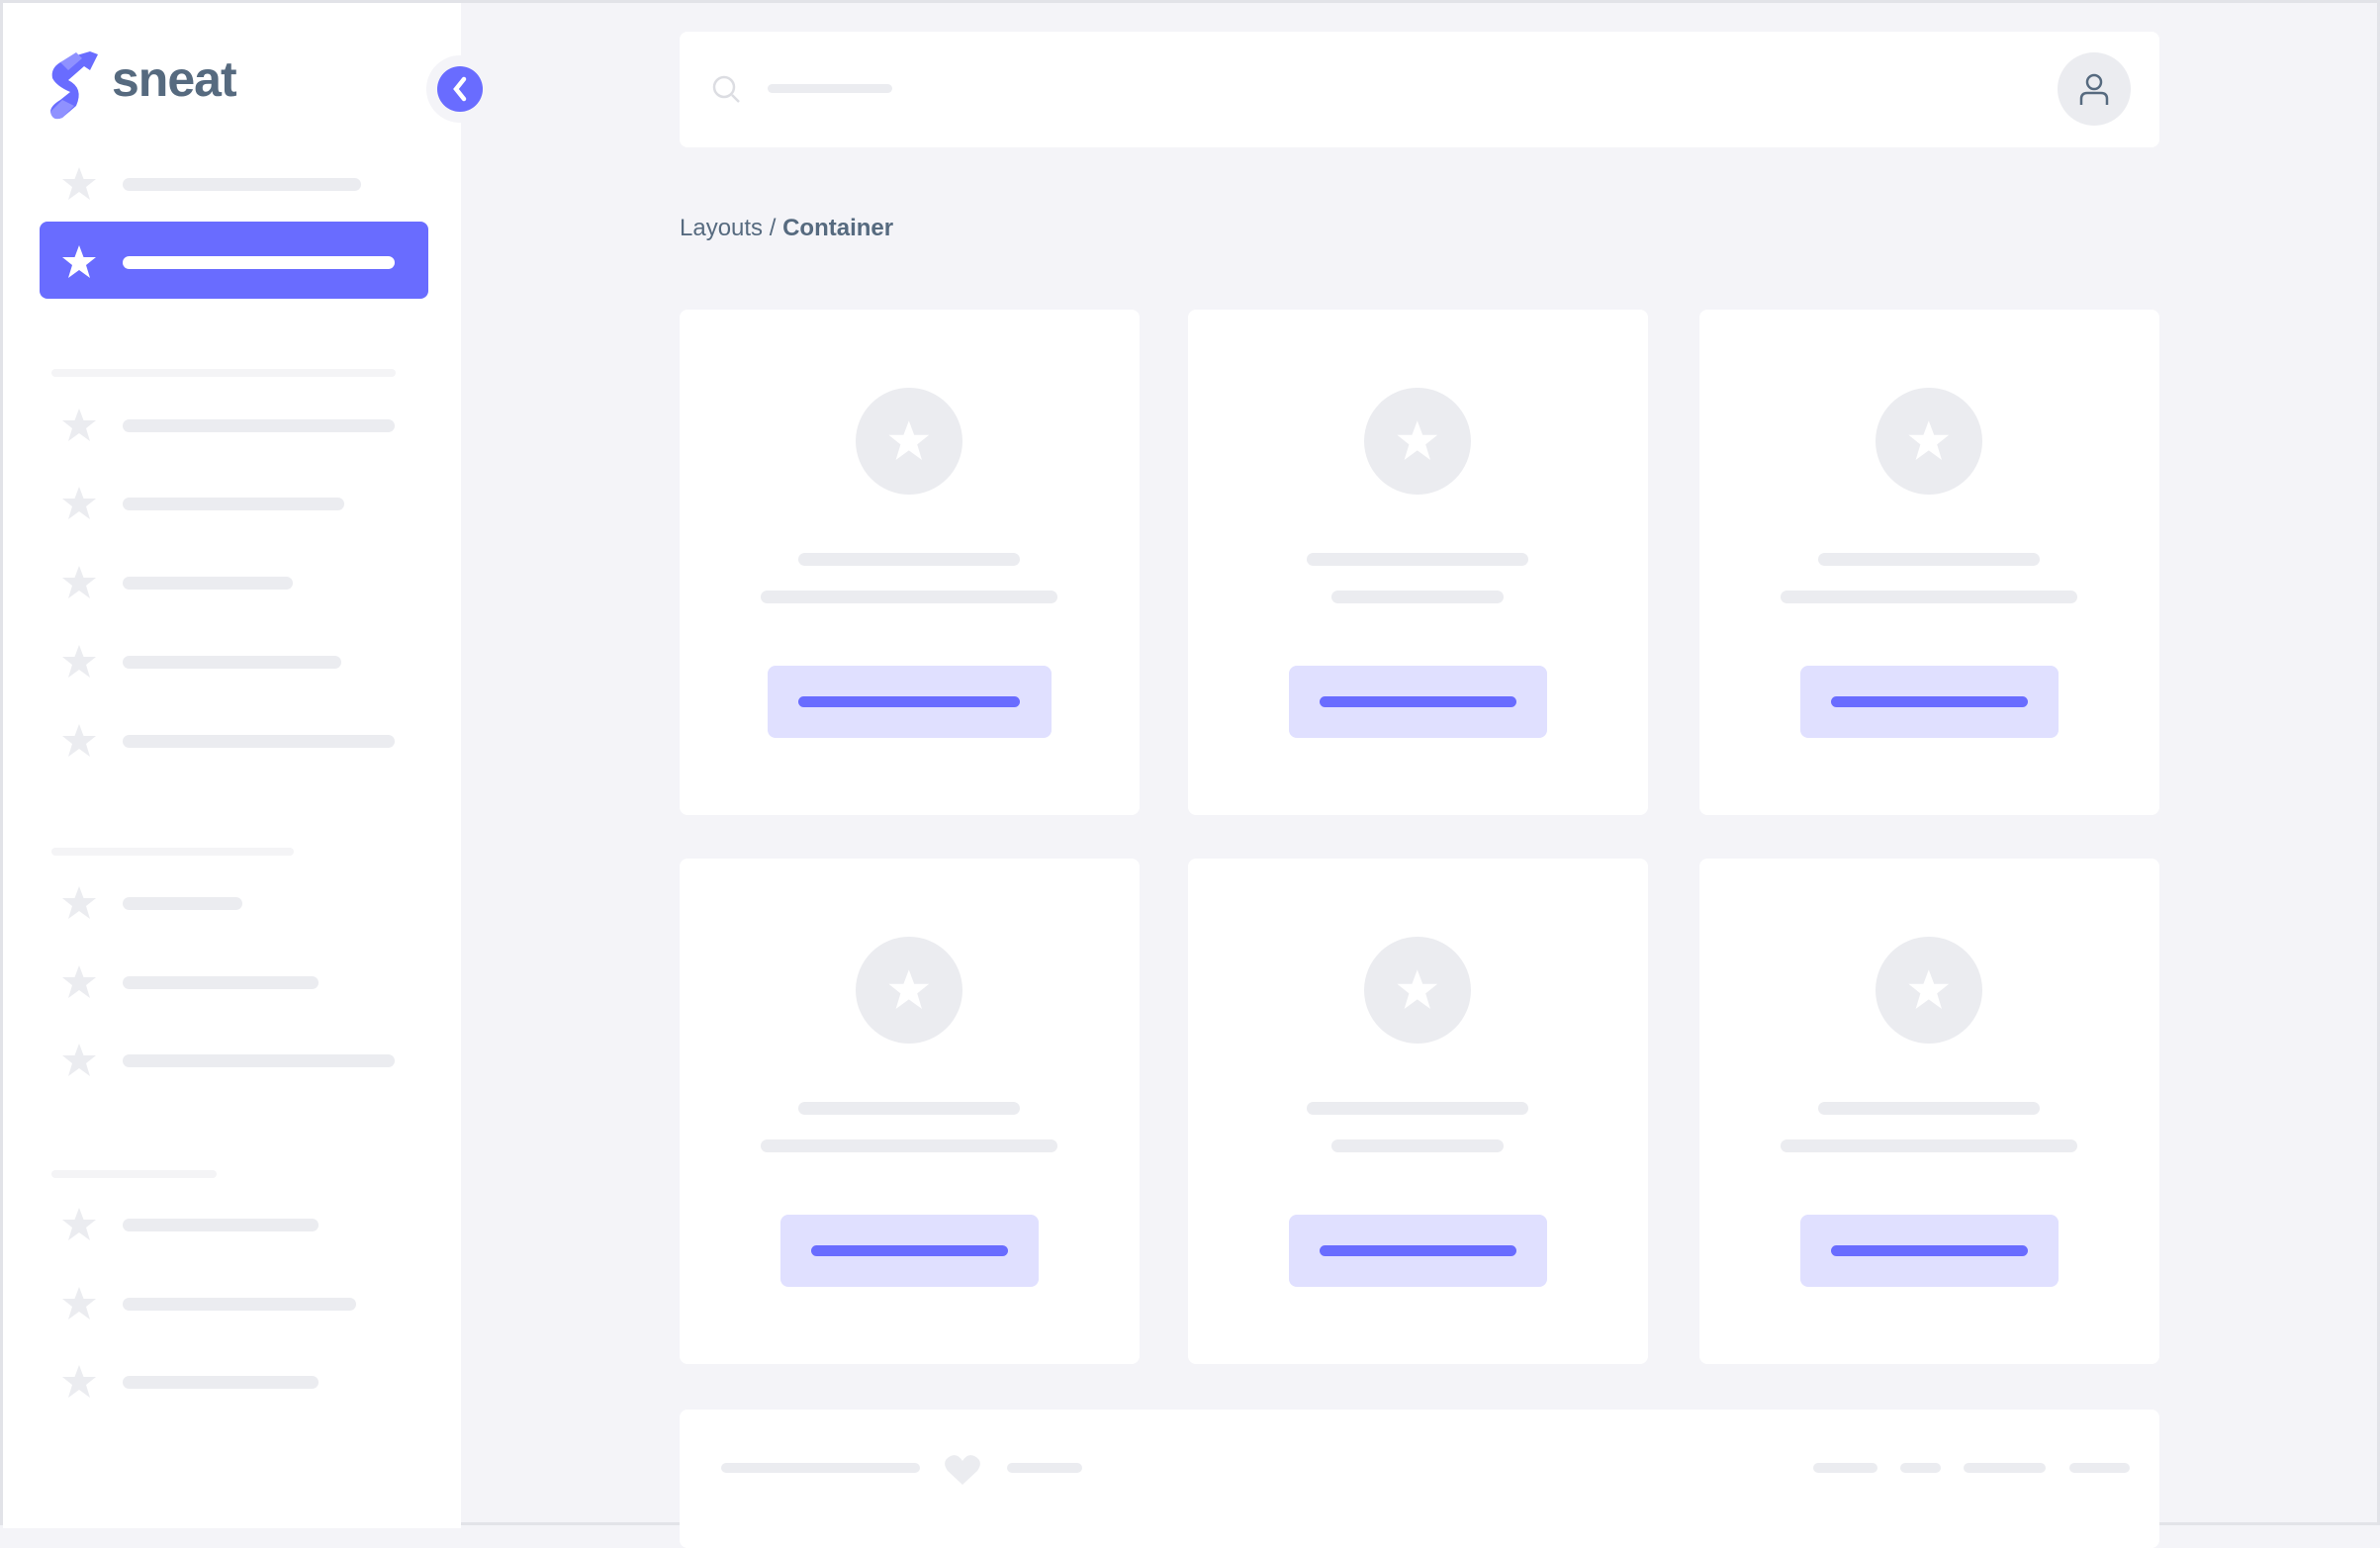  What do you see at coordinates (962, 1470) in the screenshot?
I see `heart-icon` at bounding box center [962, 1470].